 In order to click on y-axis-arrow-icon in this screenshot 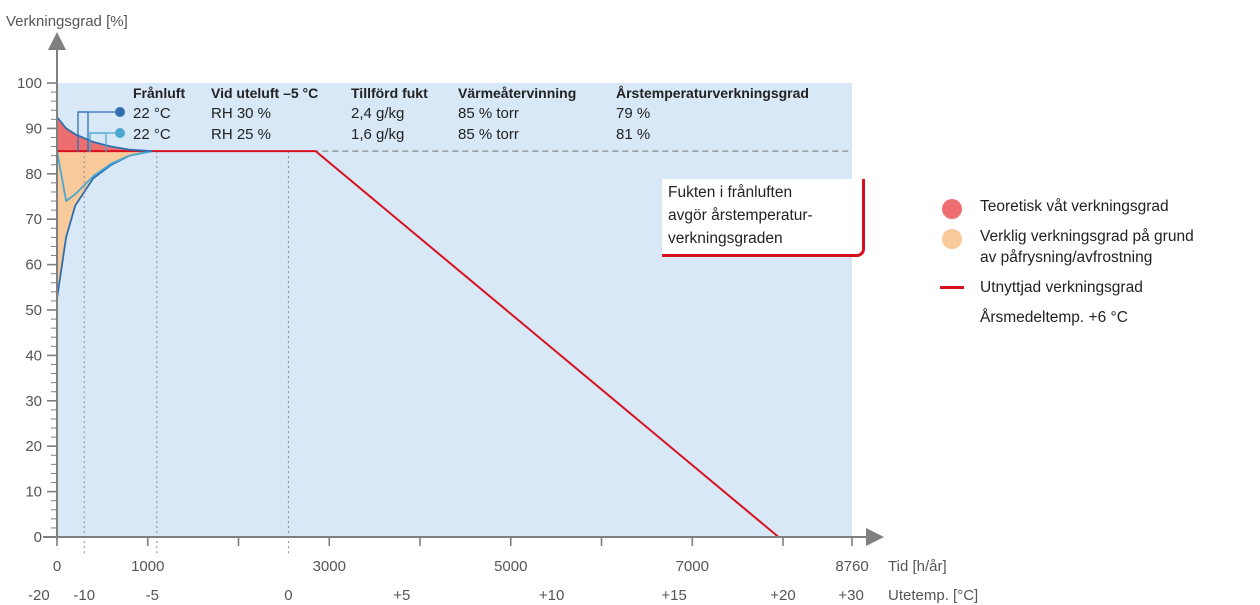, I will do `click(57, 41)`.